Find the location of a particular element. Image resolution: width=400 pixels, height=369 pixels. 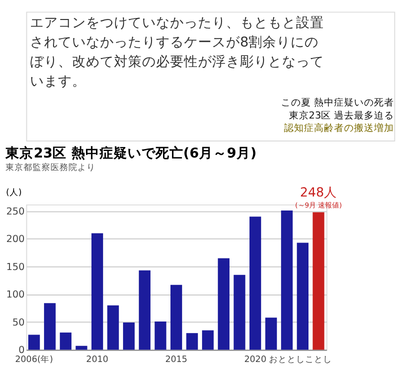

x-tick-label: 2010 is located at coordinates (97, 359).